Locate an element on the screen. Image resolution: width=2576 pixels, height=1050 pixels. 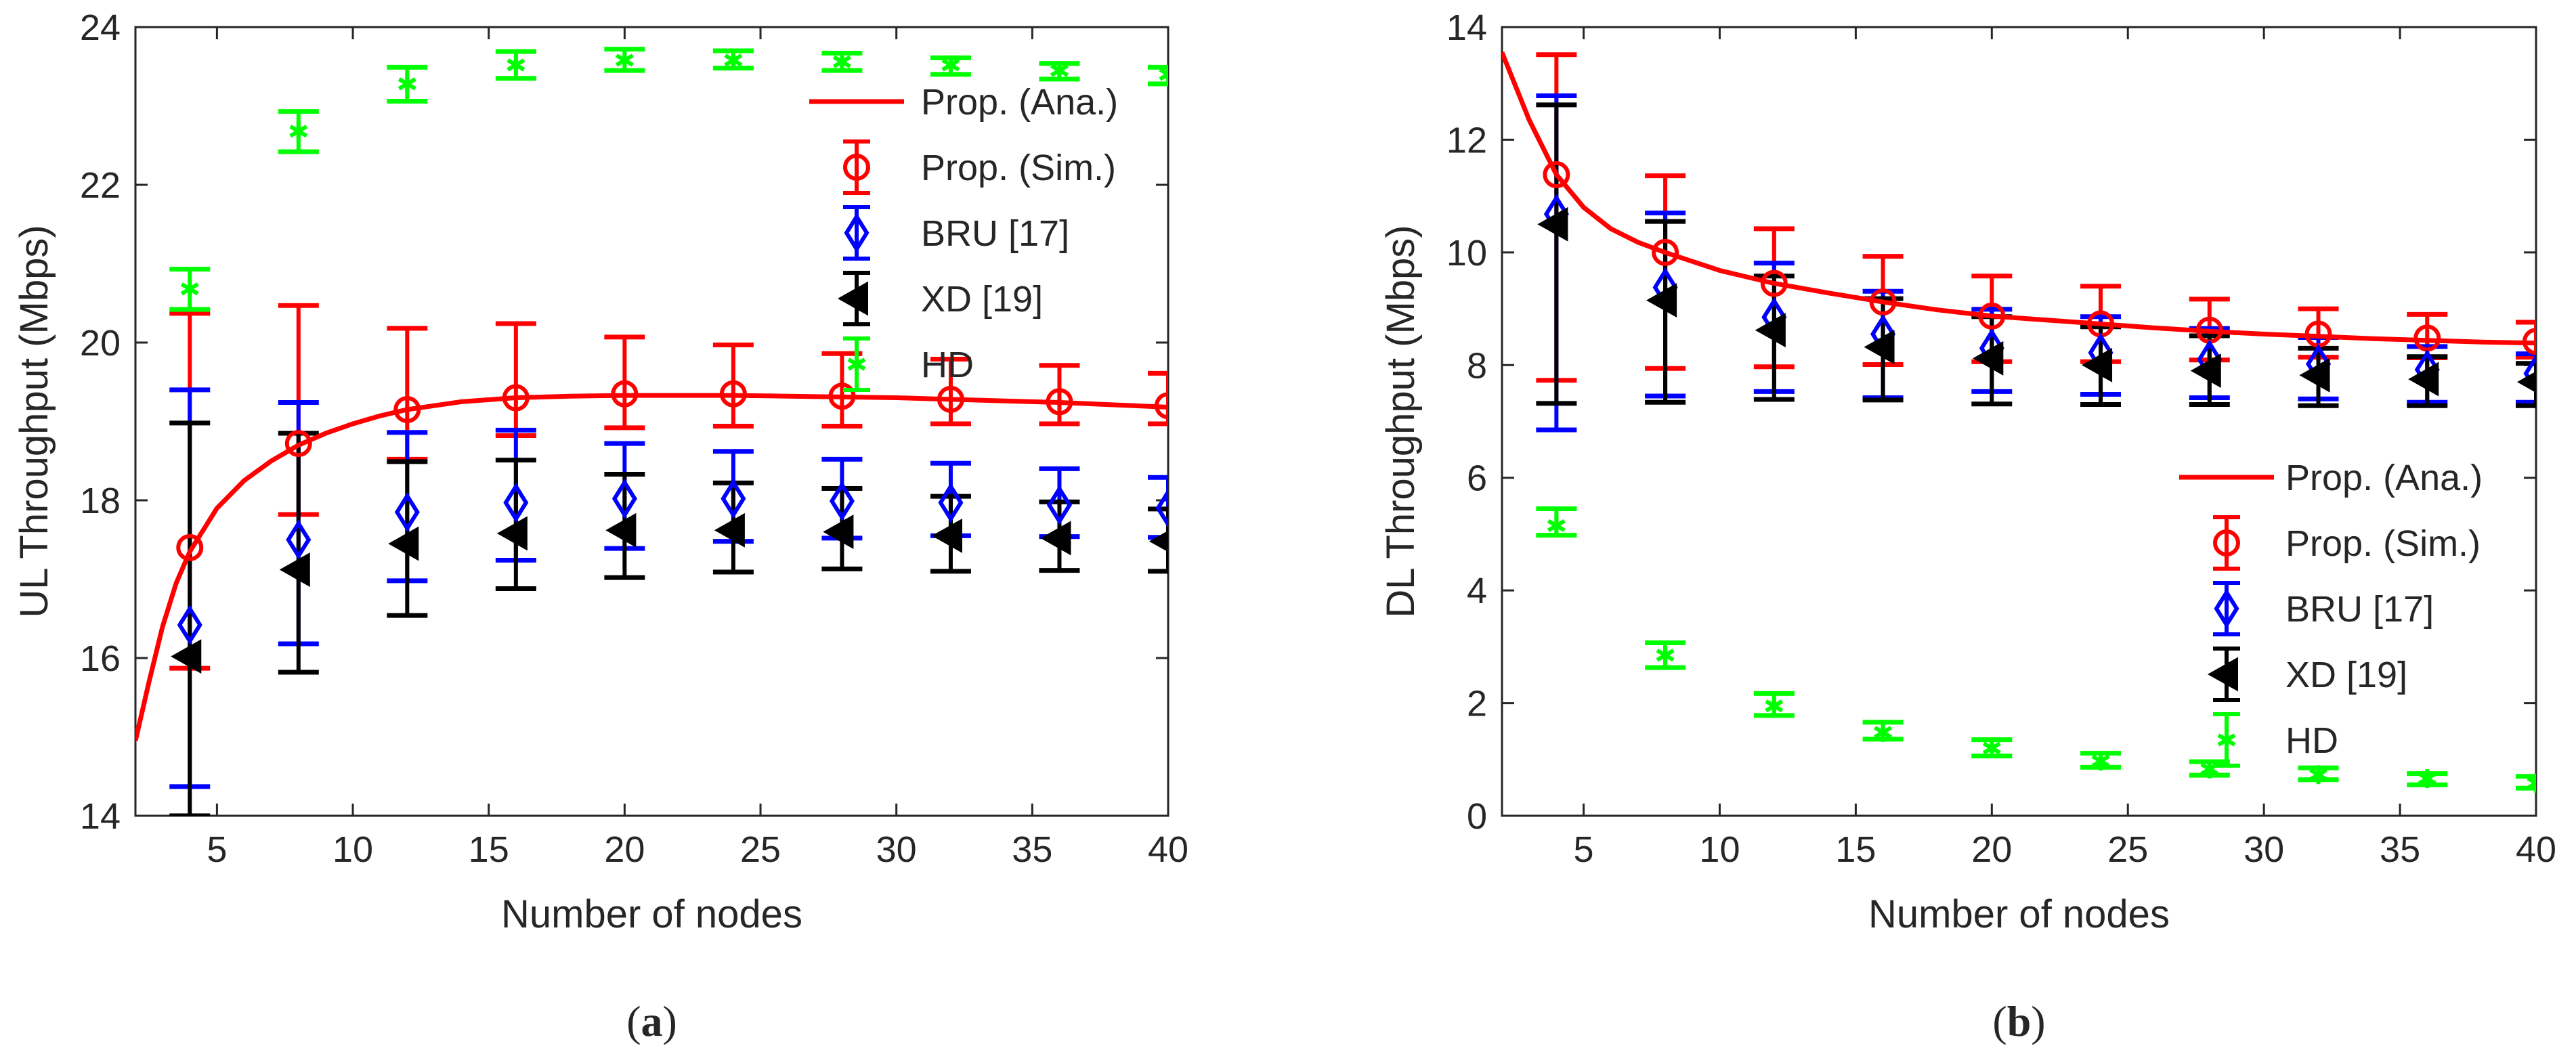
y-tick-label: 6 is located at coordinates (1477, 478).